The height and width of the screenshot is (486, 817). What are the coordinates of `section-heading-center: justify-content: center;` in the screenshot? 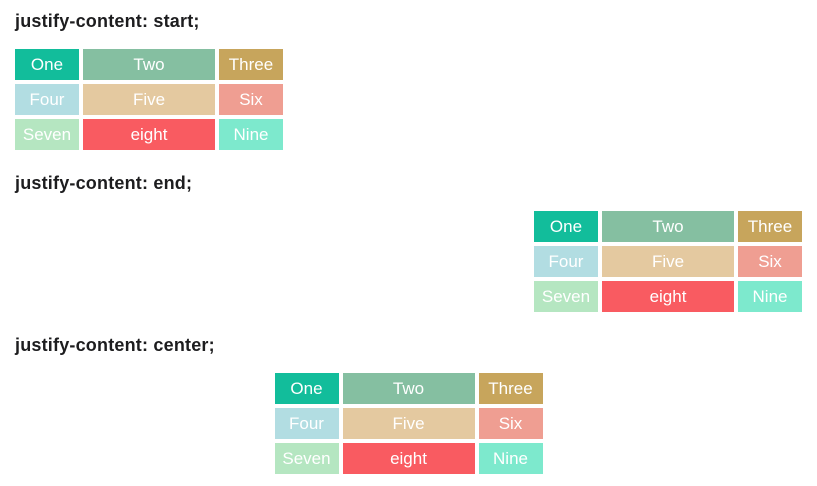 It's located at (115, 345).